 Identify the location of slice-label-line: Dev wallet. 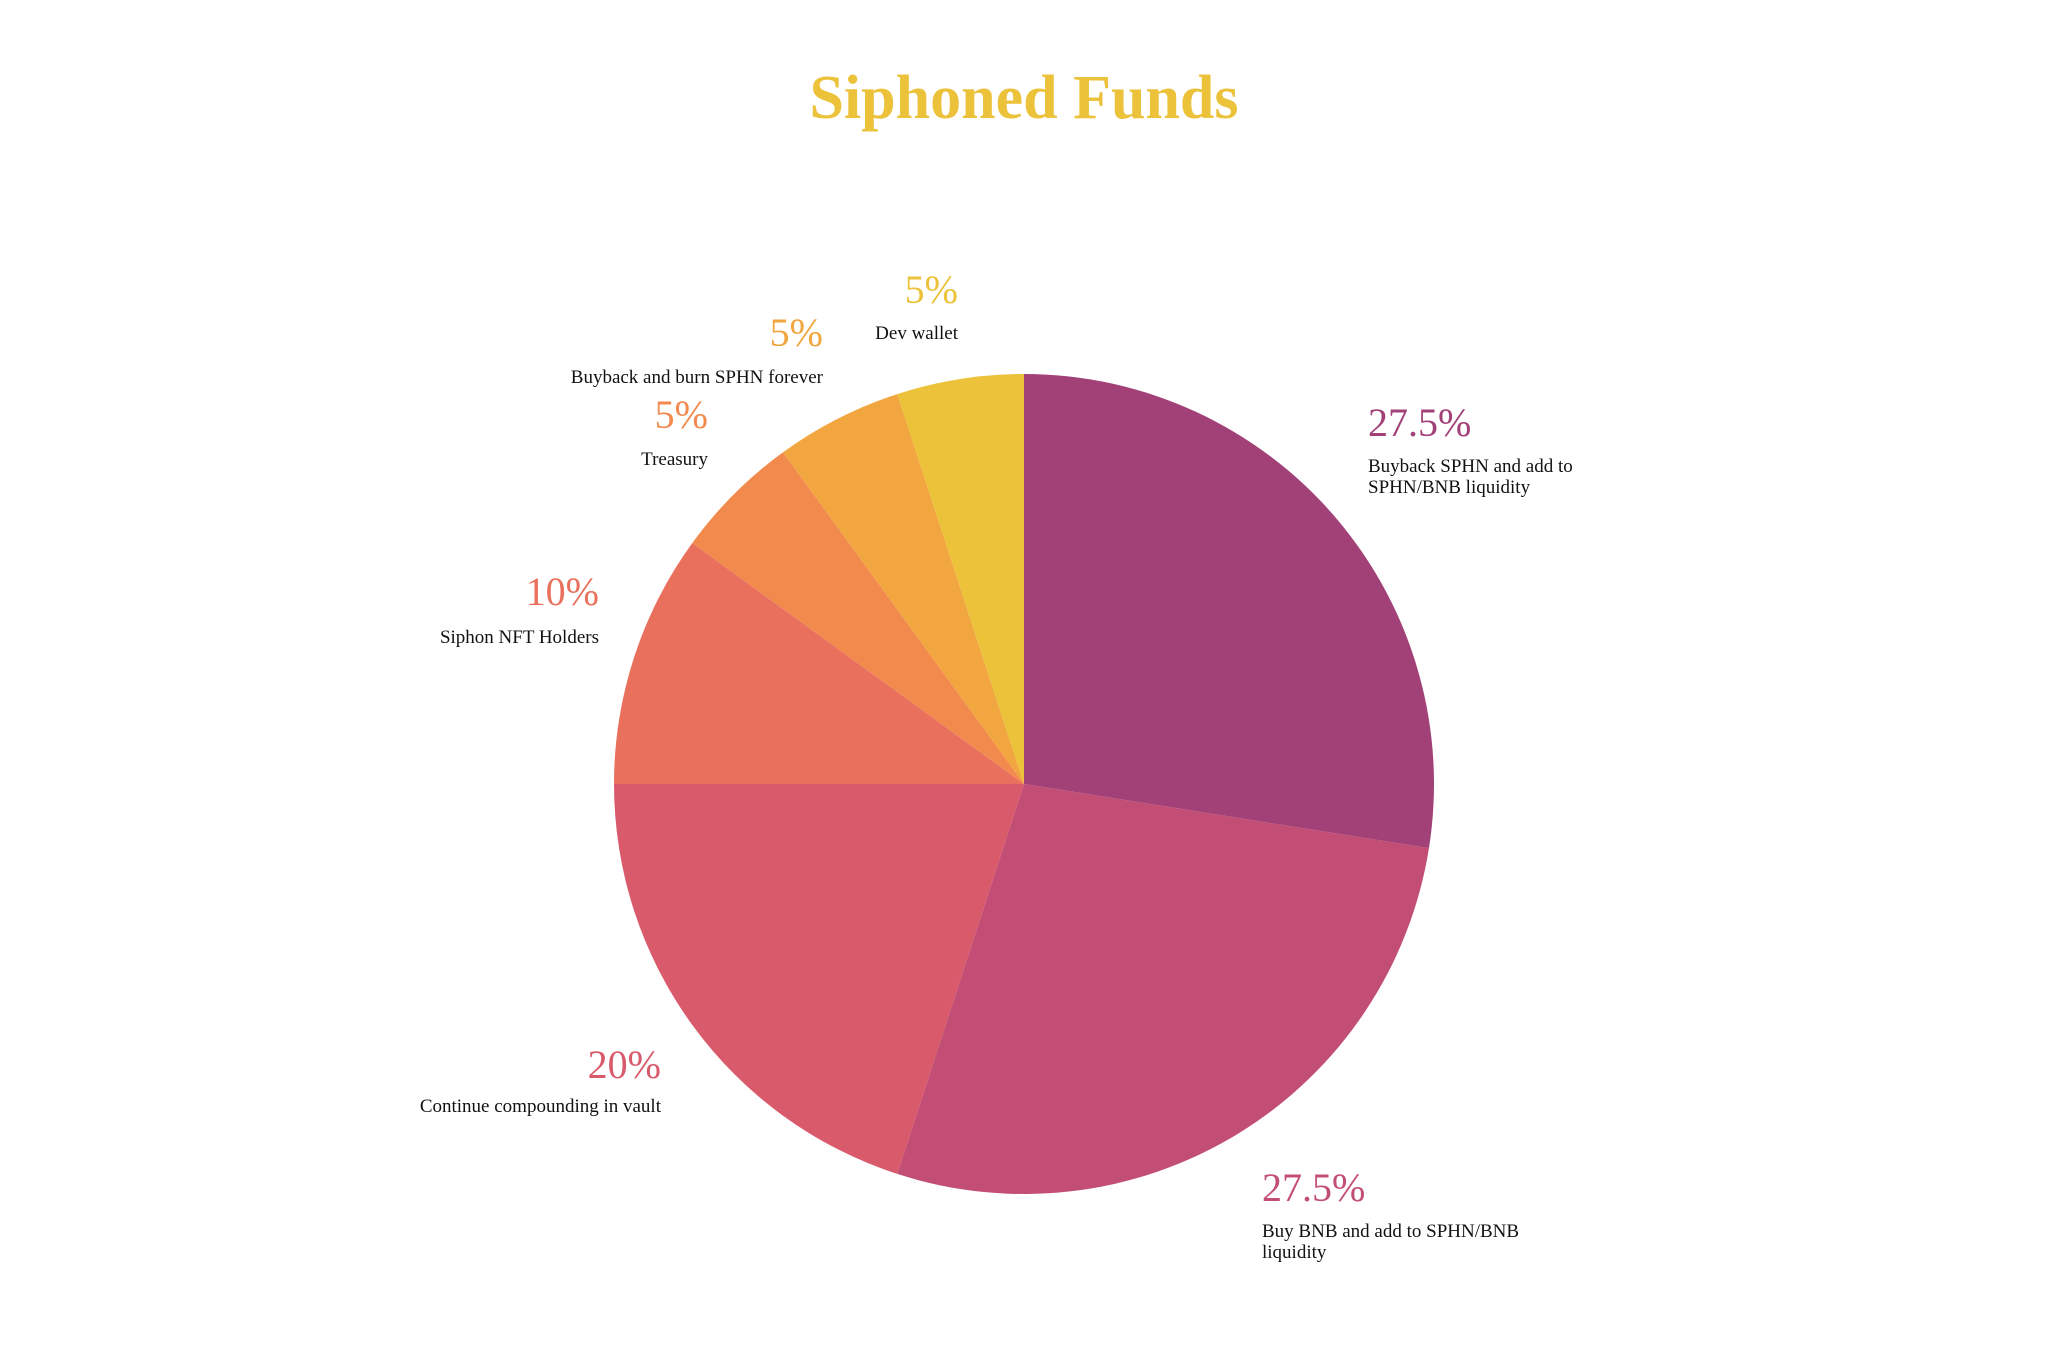
(917, 333).